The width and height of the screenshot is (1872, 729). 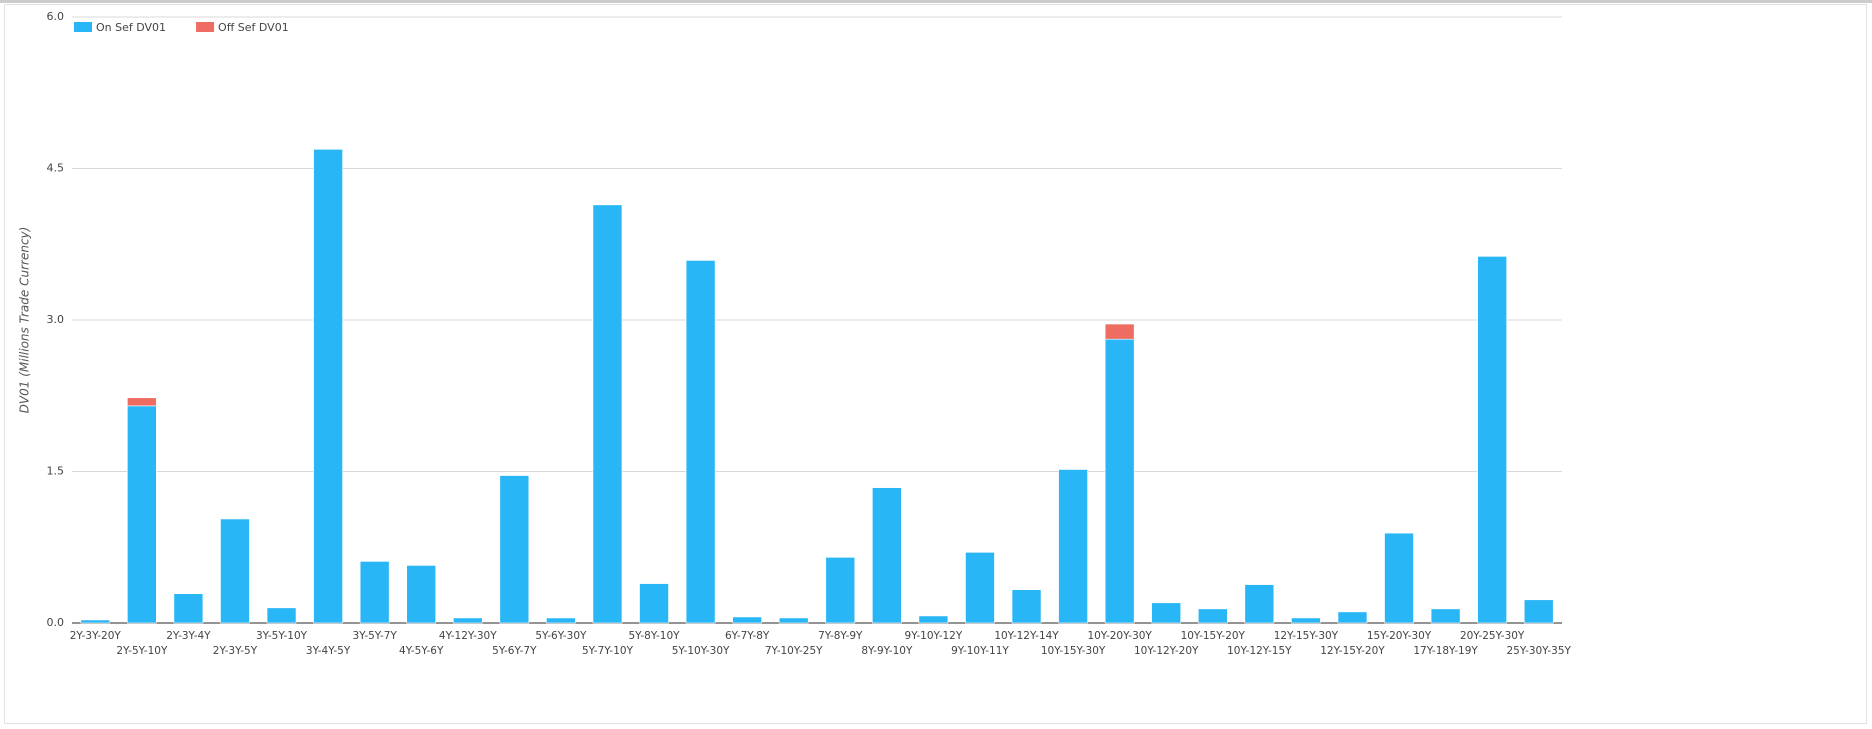 I want to click on y-axis-title: DV01 (Millions Trade Currency), so click(x=25, y=320).